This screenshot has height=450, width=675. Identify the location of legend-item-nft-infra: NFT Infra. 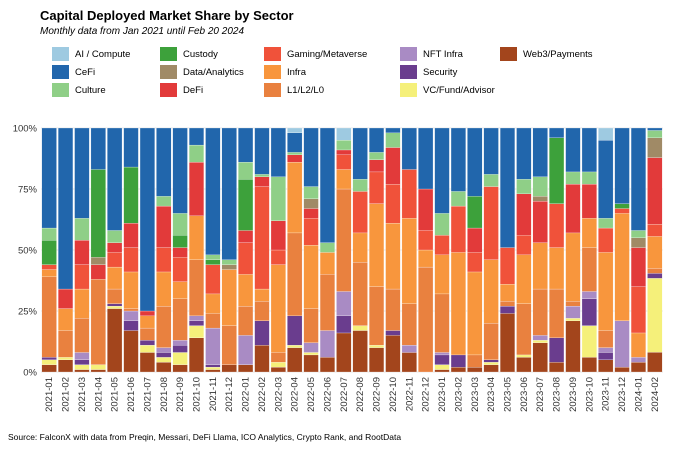
(431, 54).